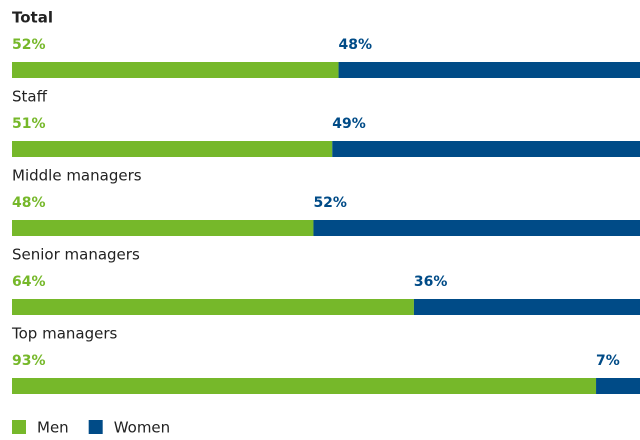 Image resolution: width=640 pixels, height=440 pixels. What do you see at coordinates (29, 361) in the screenshot?
I see `value-label: 93%` at bounding box center [29, 361].